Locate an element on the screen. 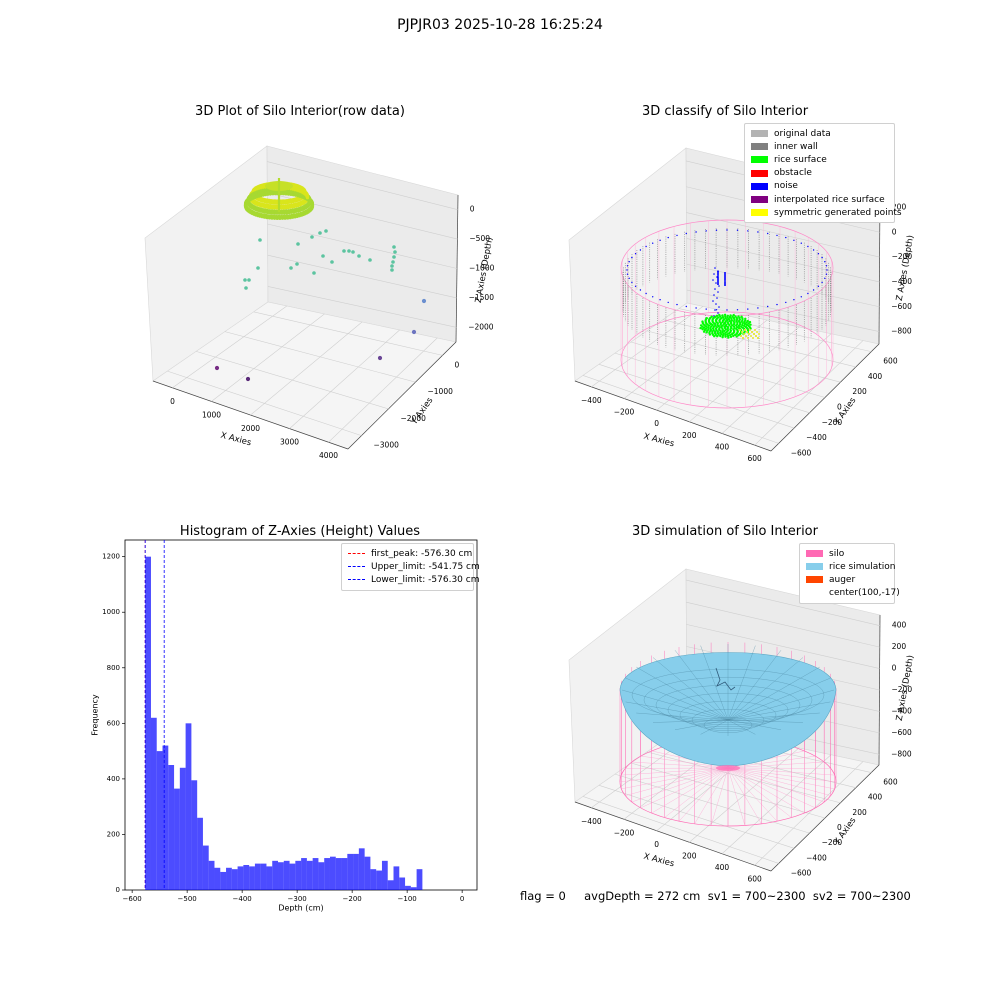 Image resolution: width=1000 pixels, height=1000 pixels. panel1-silo-point is located at coordinates (305, 194).